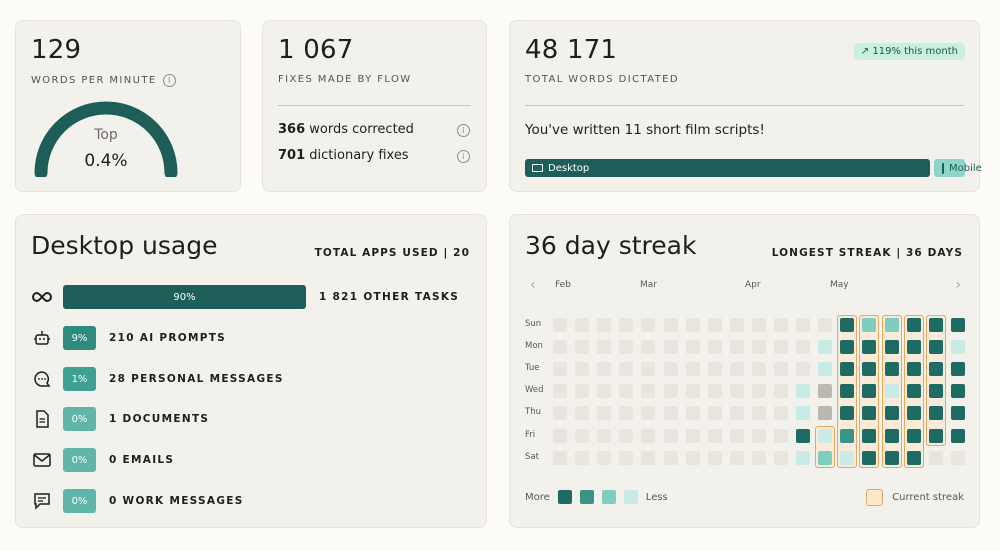 This screenshot has width=1000, height=551. What do you see at coordinates (463, 156) in the screenshot?
I see `info-icon: i` at bounding box center [463, 156].